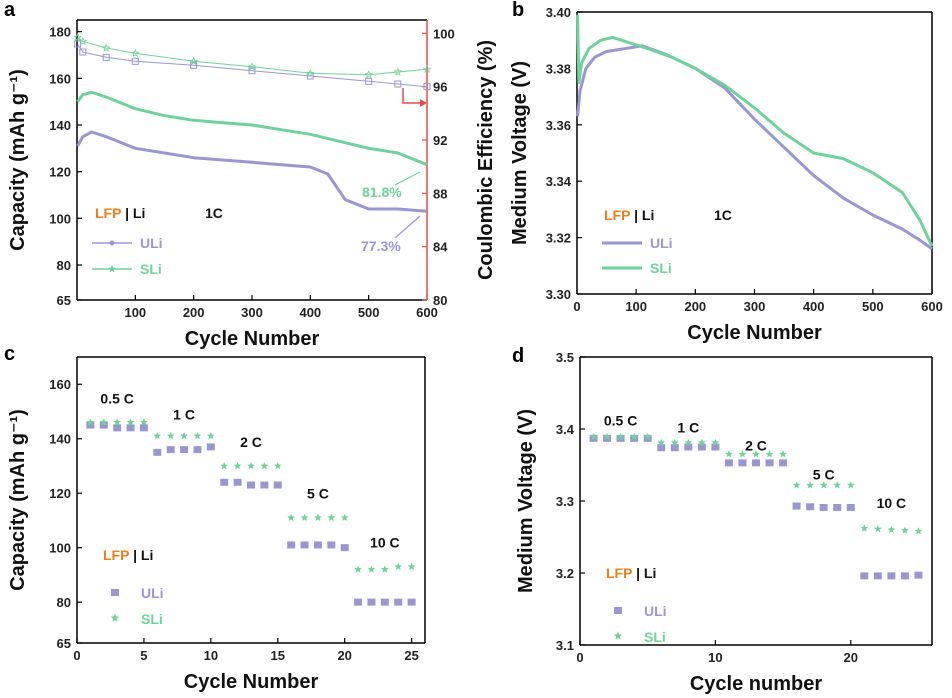  What do you see at coordinates (423, 103) in the screenshot?
I see `ce-axis-arrowhead` at bounding box center [423, 103].